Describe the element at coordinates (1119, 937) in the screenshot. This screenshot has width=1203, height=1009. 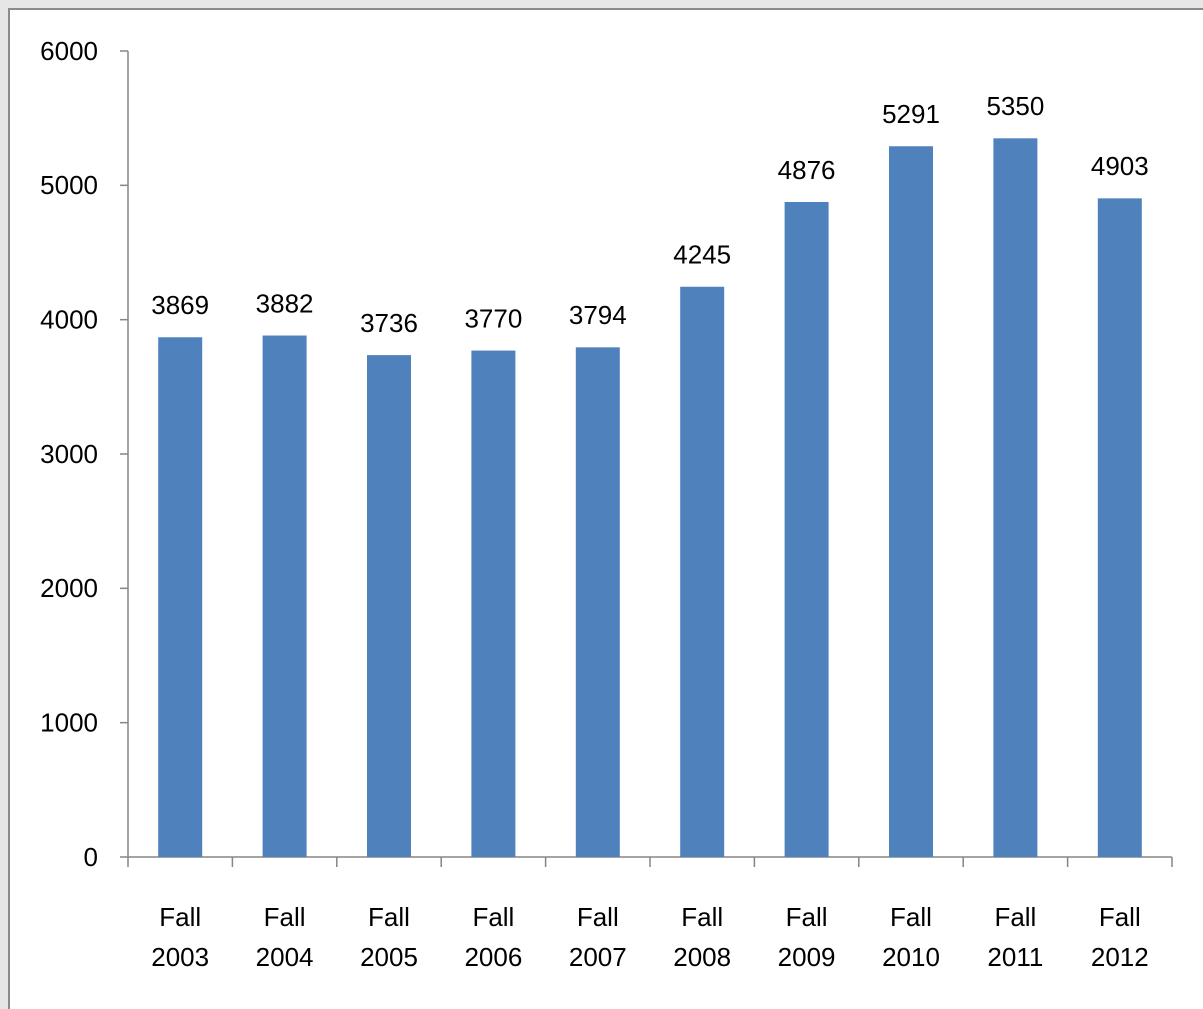
I see `x-tick-label: Fall 2012` at that location.